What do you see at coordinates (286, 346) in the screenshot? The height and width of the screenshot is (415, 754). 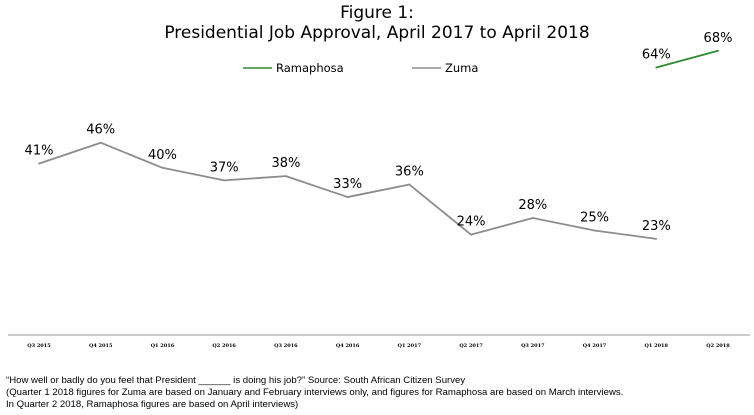 I see `x-tick-label-q3-2016: Q3 2016` at bounding box center [286, 346].